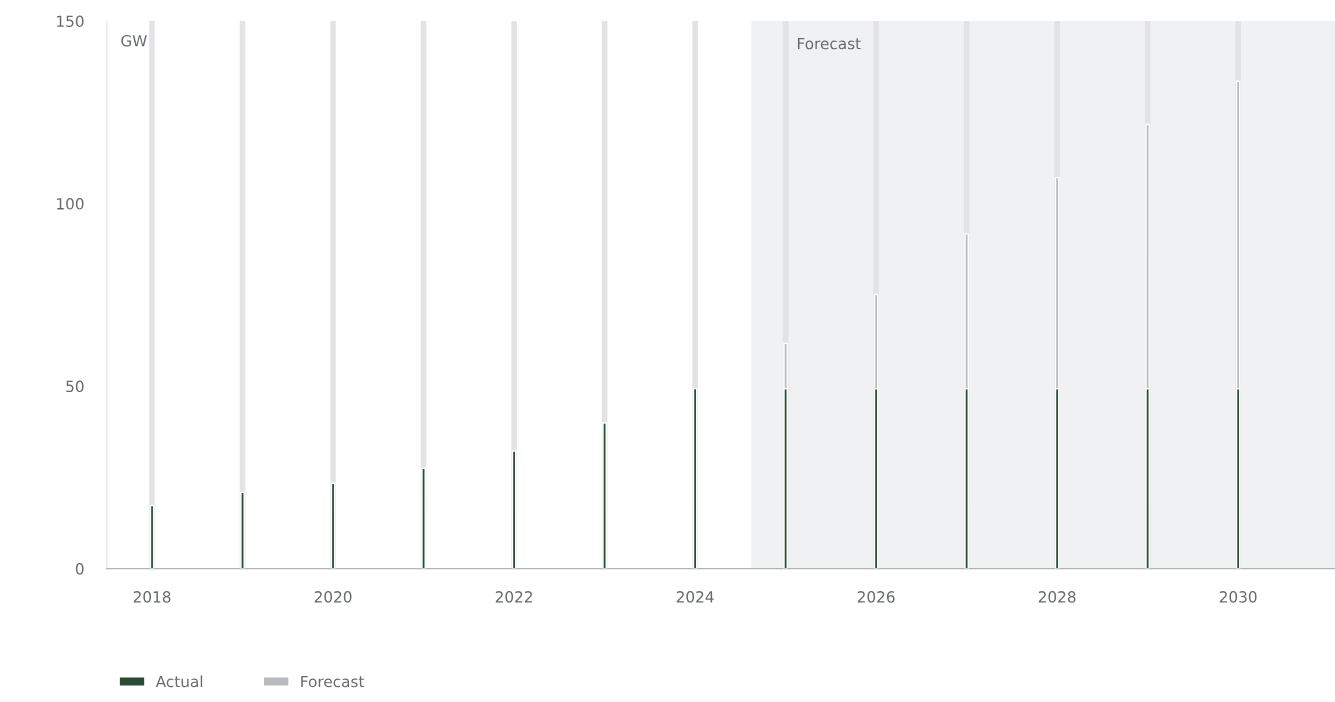 This screenshot has width=1335, height=702. I want to click on x-tick-label: 2028, so click(1057, 597).